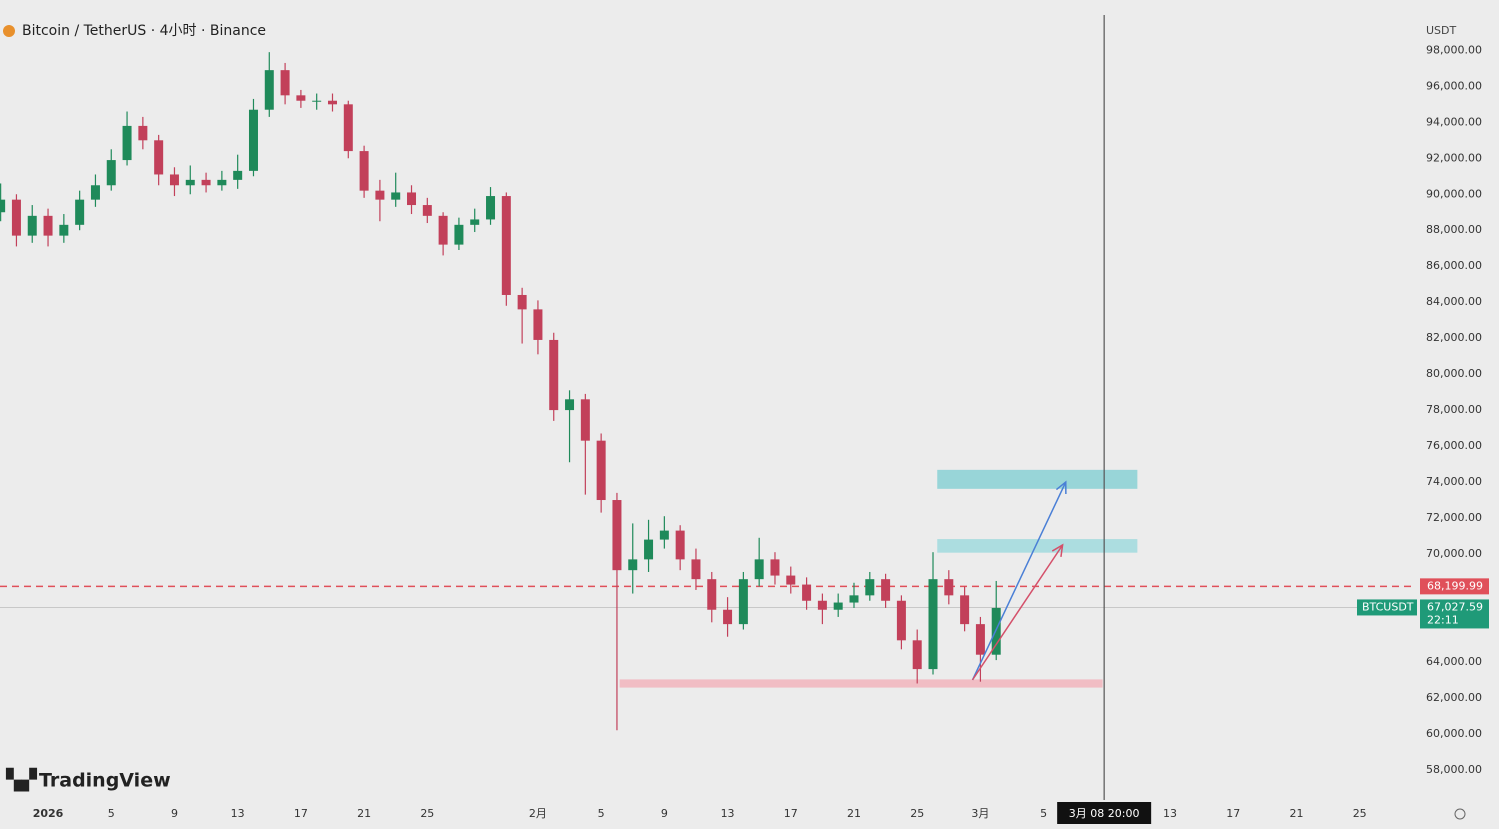  I want to click on chart-title: Bitcoin / TetherUS · 4小时 · Binance, so click(144, 31).